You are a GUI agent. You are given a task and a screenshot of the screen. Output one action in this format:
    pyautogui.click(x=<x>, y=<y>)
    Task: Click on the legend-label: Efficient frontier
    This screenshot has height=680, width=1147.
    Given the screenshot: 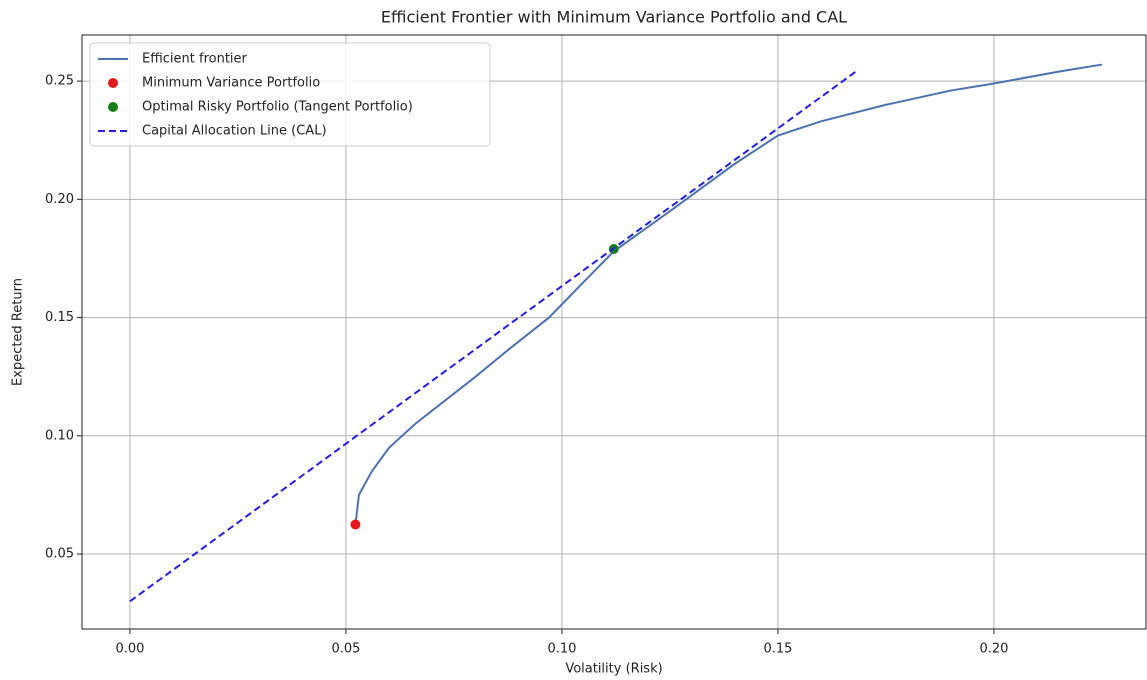 What is the action you would take?
    pyautogui.click(x=195, y=59)
    